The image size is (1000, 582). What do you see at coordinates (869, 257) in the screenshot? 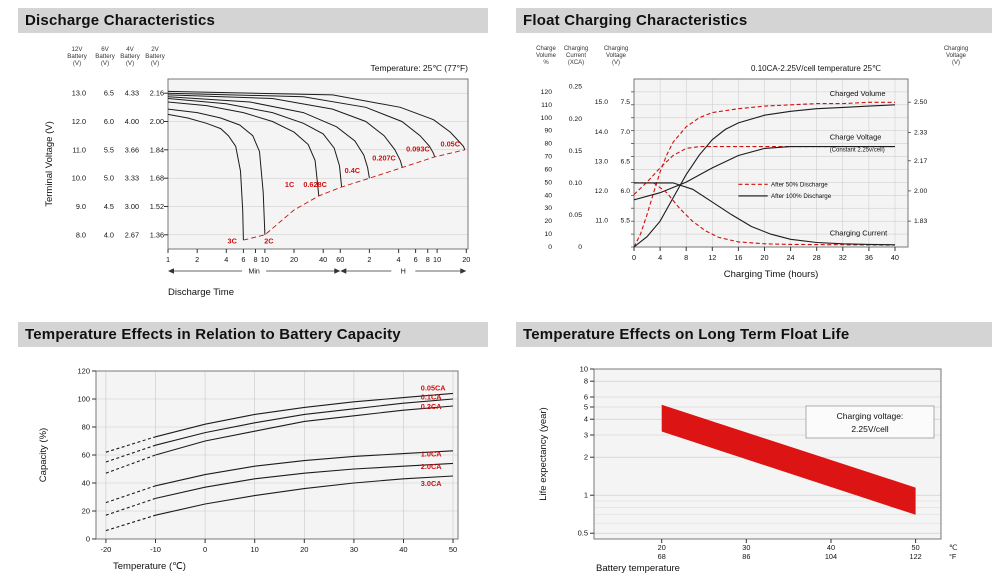
I see `svg-text: 36` at bounding box center [869, 257].